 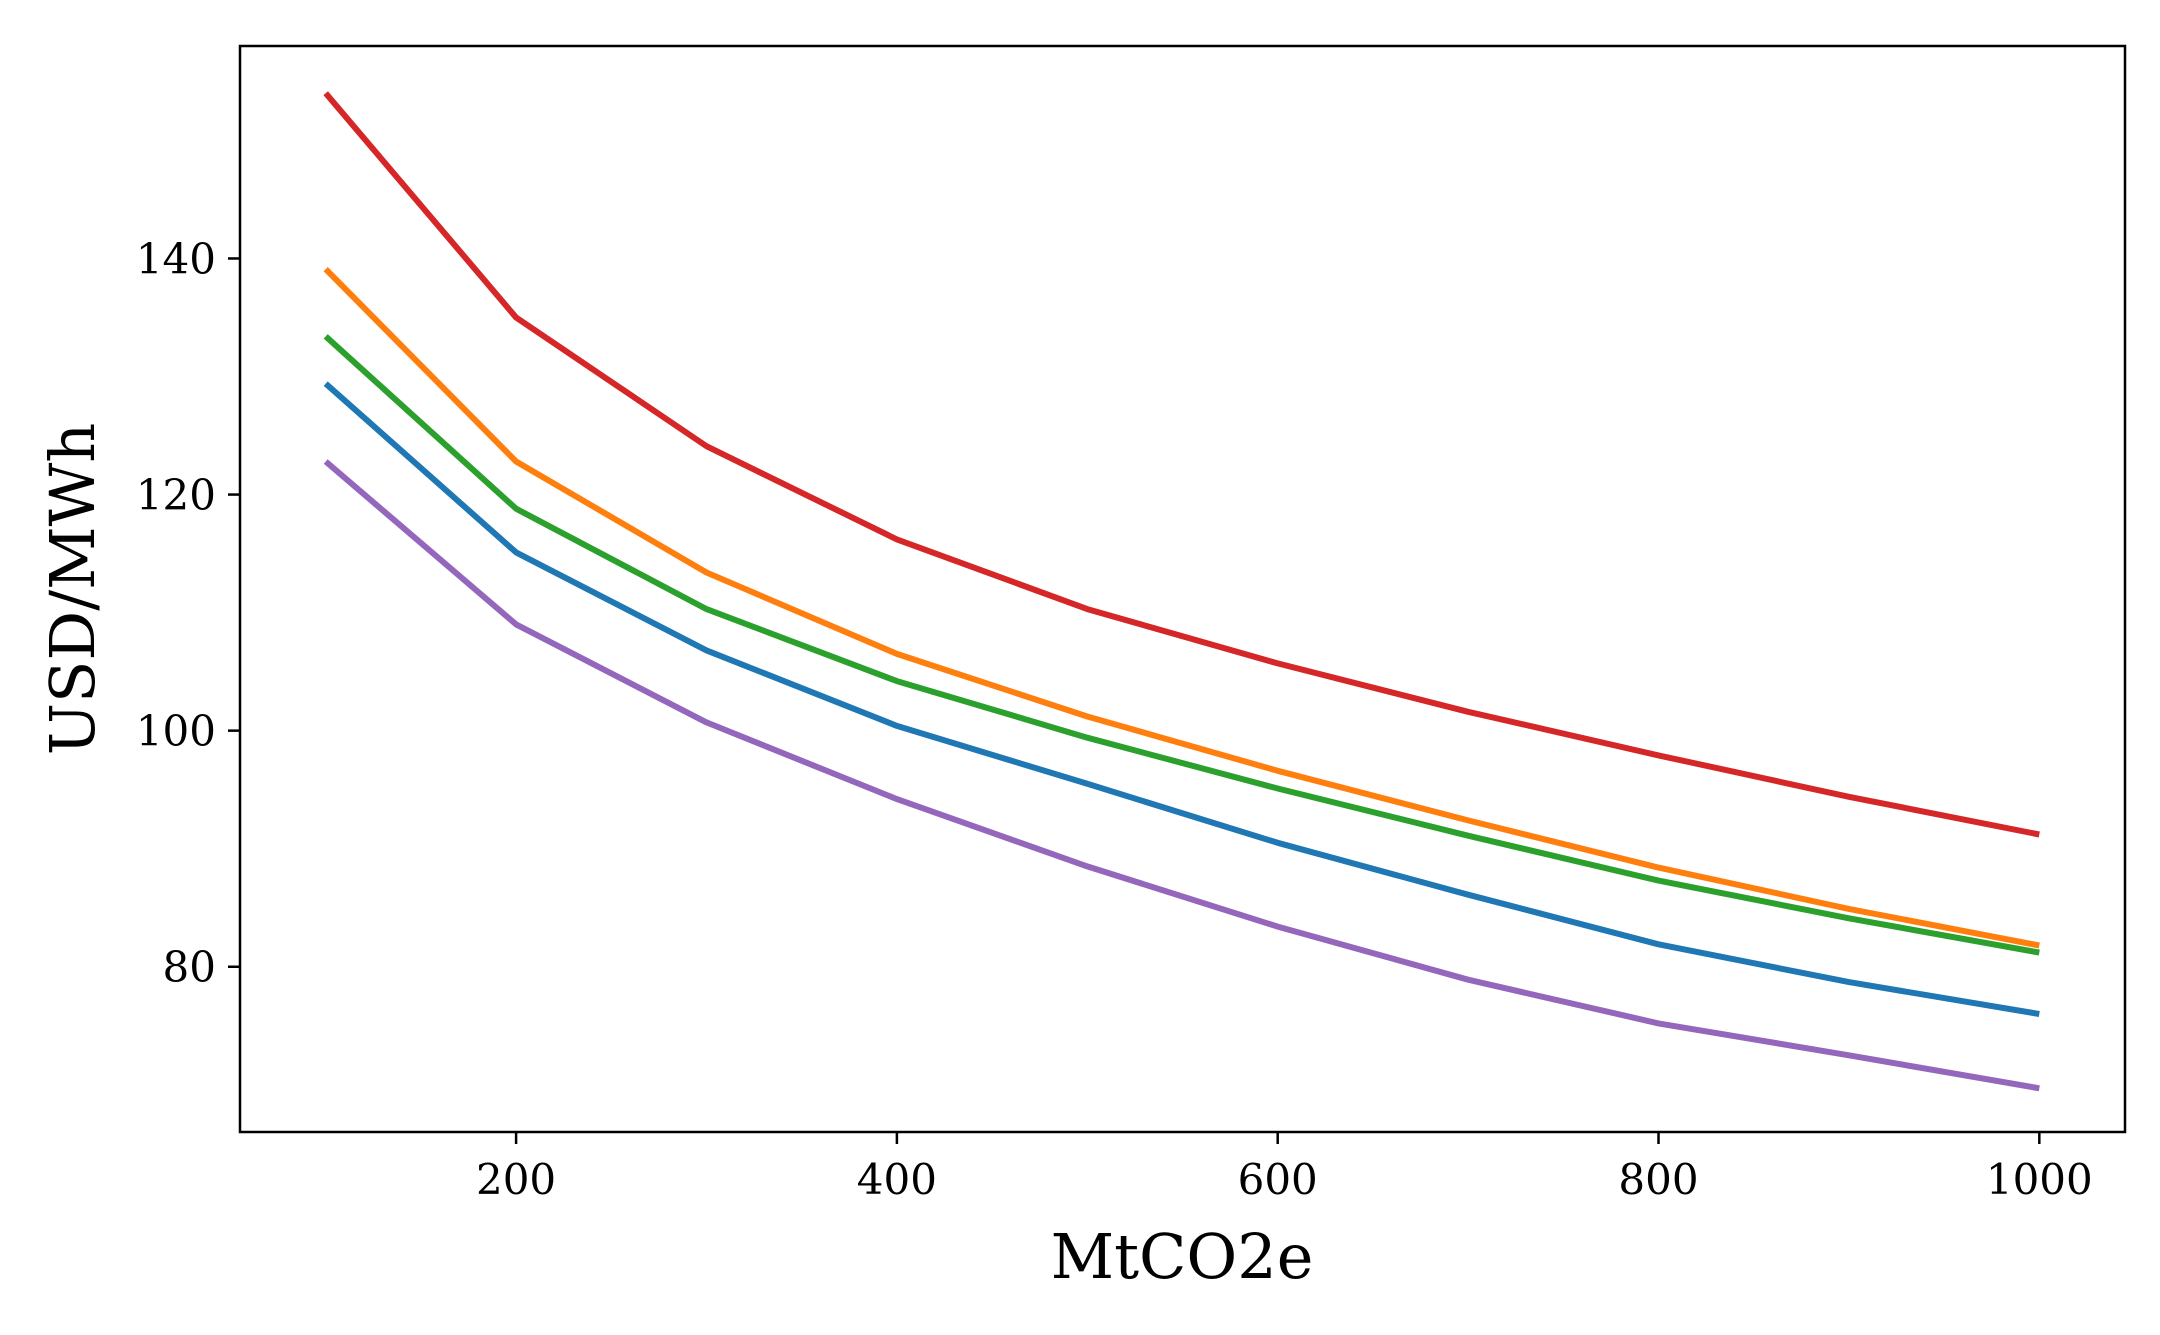 What do you see at coordinates (176, 258) in the screenshot?
I see `y-tick-label: 140` at bounding box center [176, 258].